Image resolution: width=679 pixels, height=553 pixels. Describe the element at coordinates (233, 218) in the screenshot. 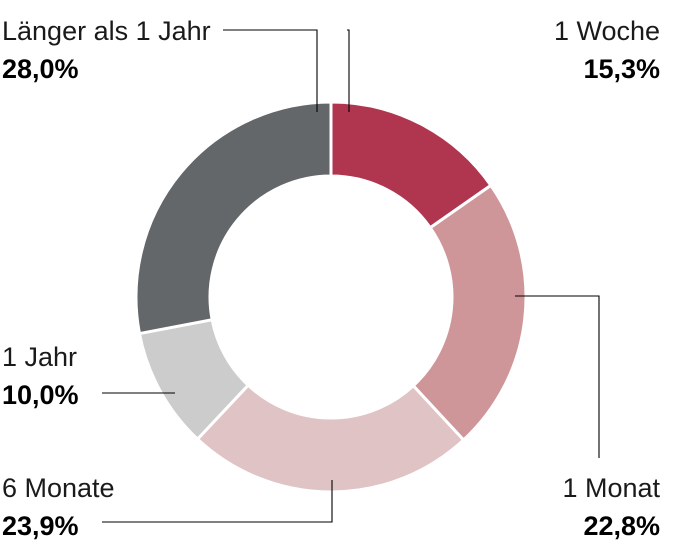

I see `slice-laenger-als-1-jahr` at that location.